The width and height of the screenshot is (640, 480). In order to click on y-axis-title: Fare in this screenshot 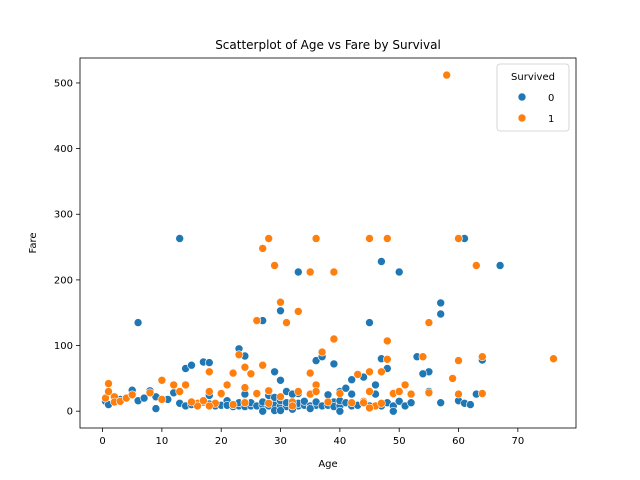, I will do `click(33, 242)`.